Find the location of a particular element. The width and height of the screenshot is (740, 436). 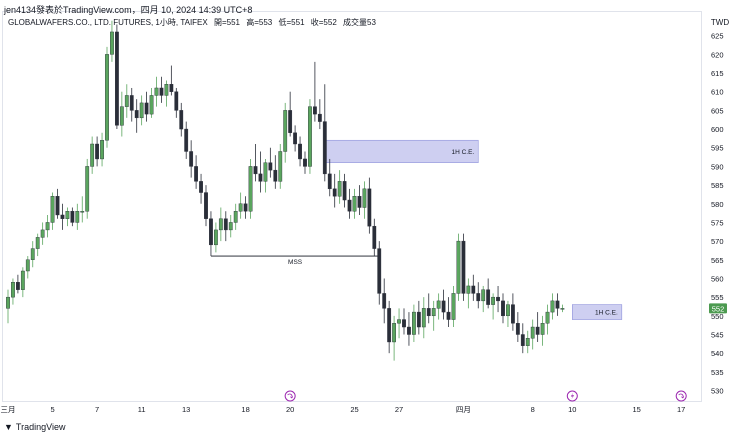

y-tick-label: 595 is located at coordinates (717, 148).